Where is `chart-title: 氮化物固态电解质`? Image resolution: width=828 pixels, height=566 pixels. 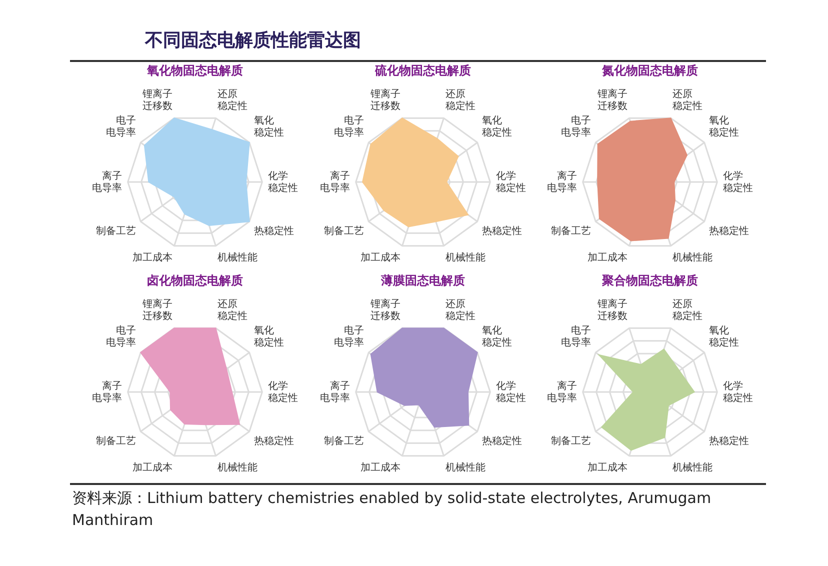
chart-title: 氮化物固态电解质 is located at coordinates (649, 71).